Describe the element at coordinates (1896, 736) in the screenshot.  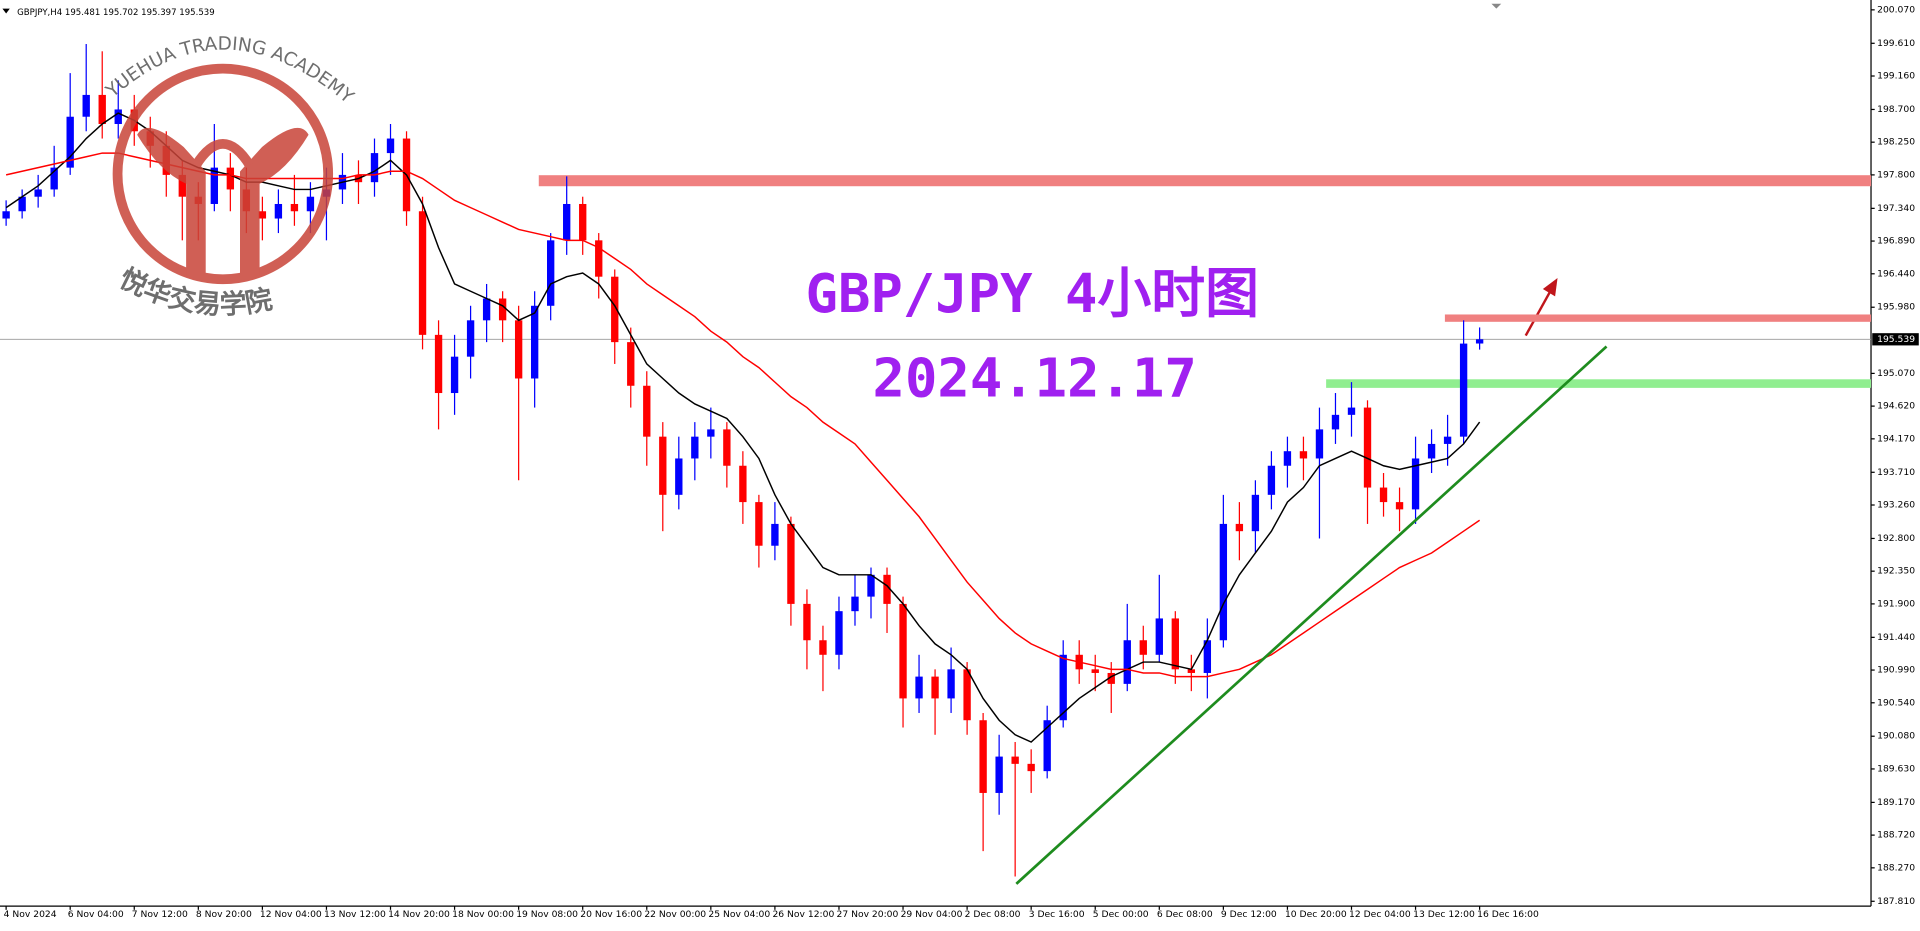
I see `y-tick-label: 190.080` at that location.